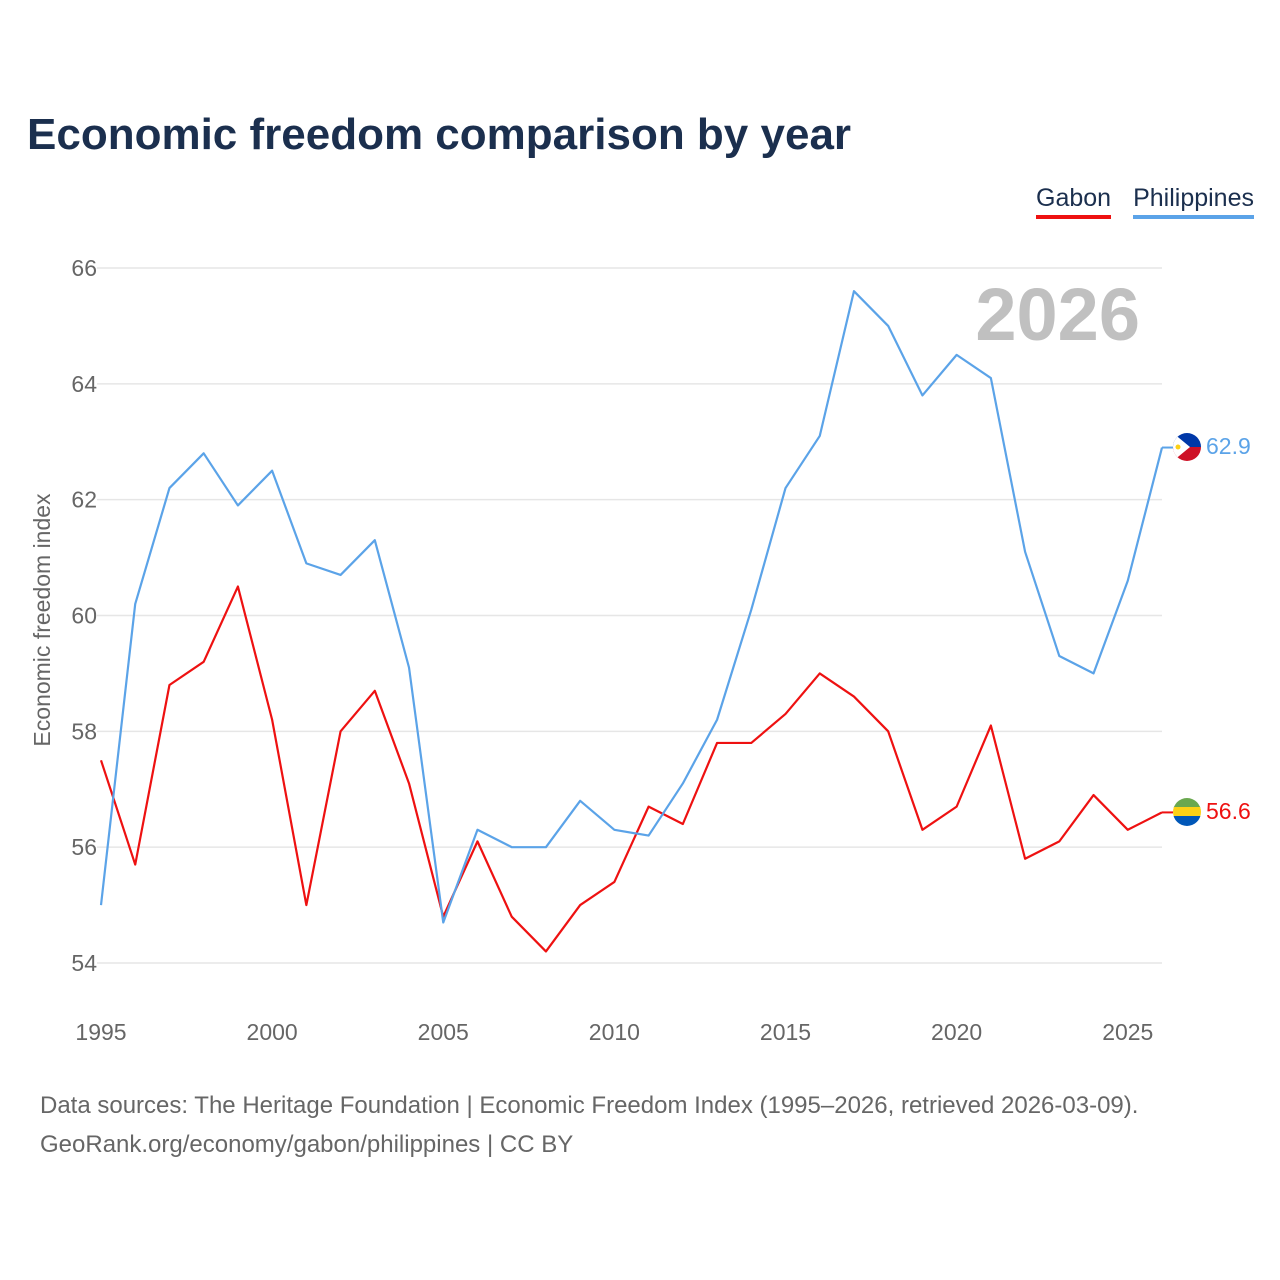  What do you see at coordinates (956, 1032) in the screenshot?
I see `x-tick-label: 2020` at bounding box center [956, 1032].